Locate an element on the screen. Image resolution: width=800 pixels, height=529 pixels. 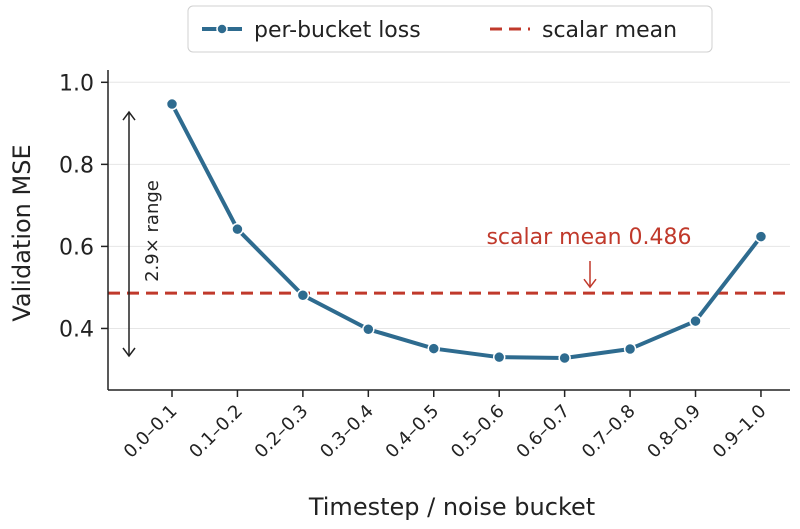
legend-frame is located at coordinates (450, 29).